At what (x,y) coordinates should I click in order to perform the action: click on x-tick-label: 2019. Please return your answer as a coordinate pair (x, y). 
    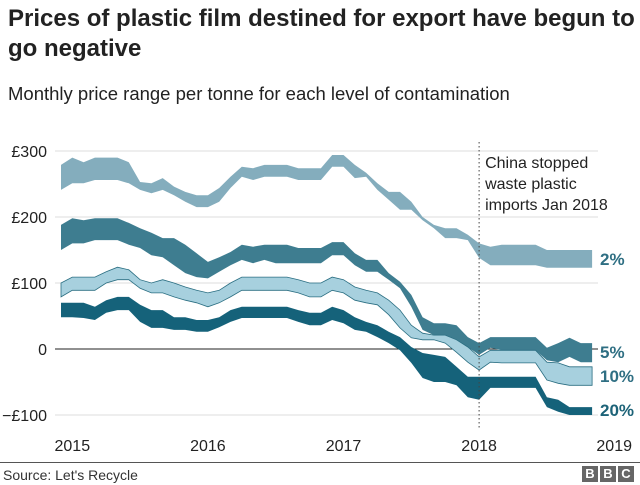
    Looking at the image, I should click on (614, 446).